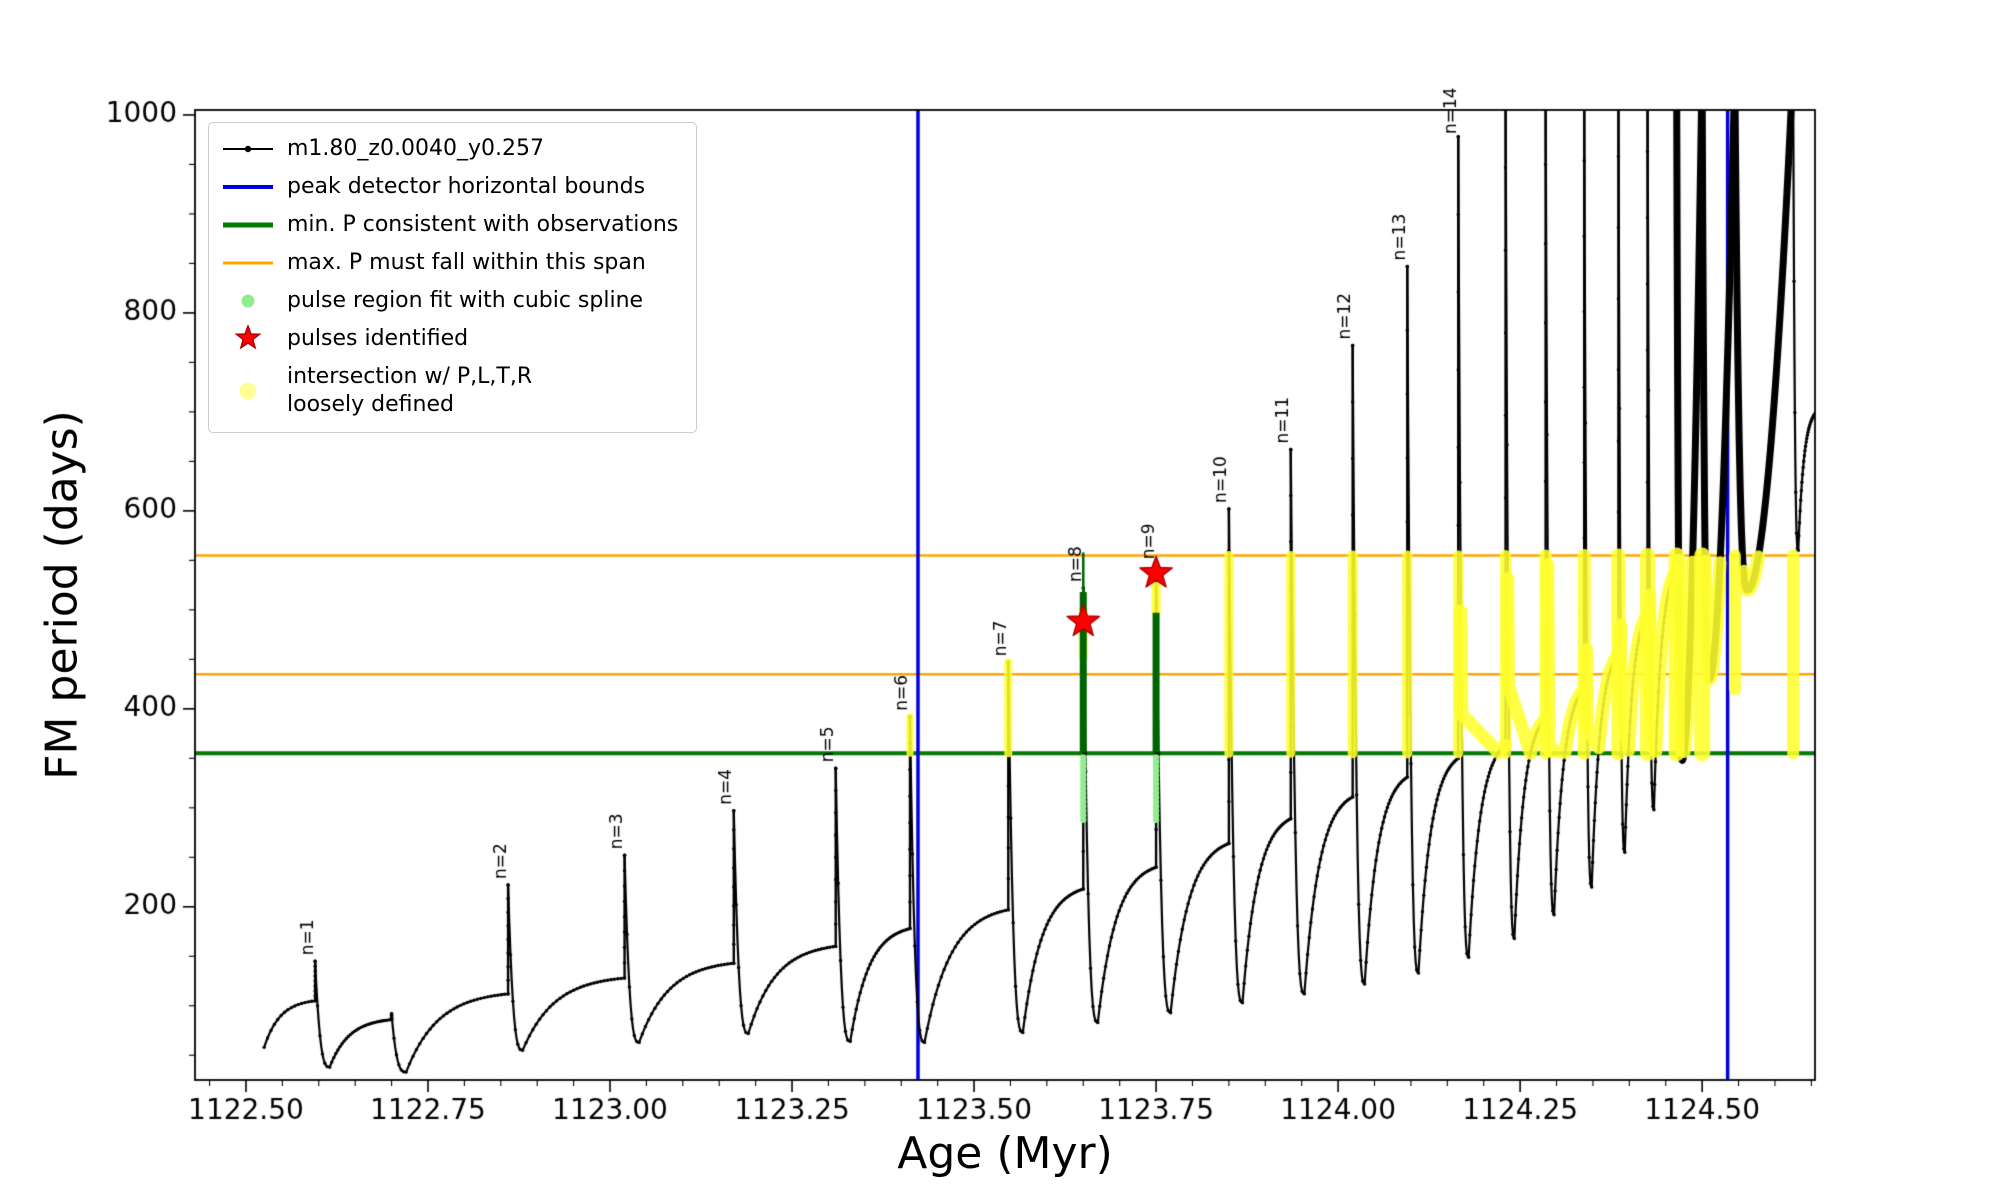  I want to click on legend-label: intersection w/ P,L,T,R loosely defined, so click(410, 390).